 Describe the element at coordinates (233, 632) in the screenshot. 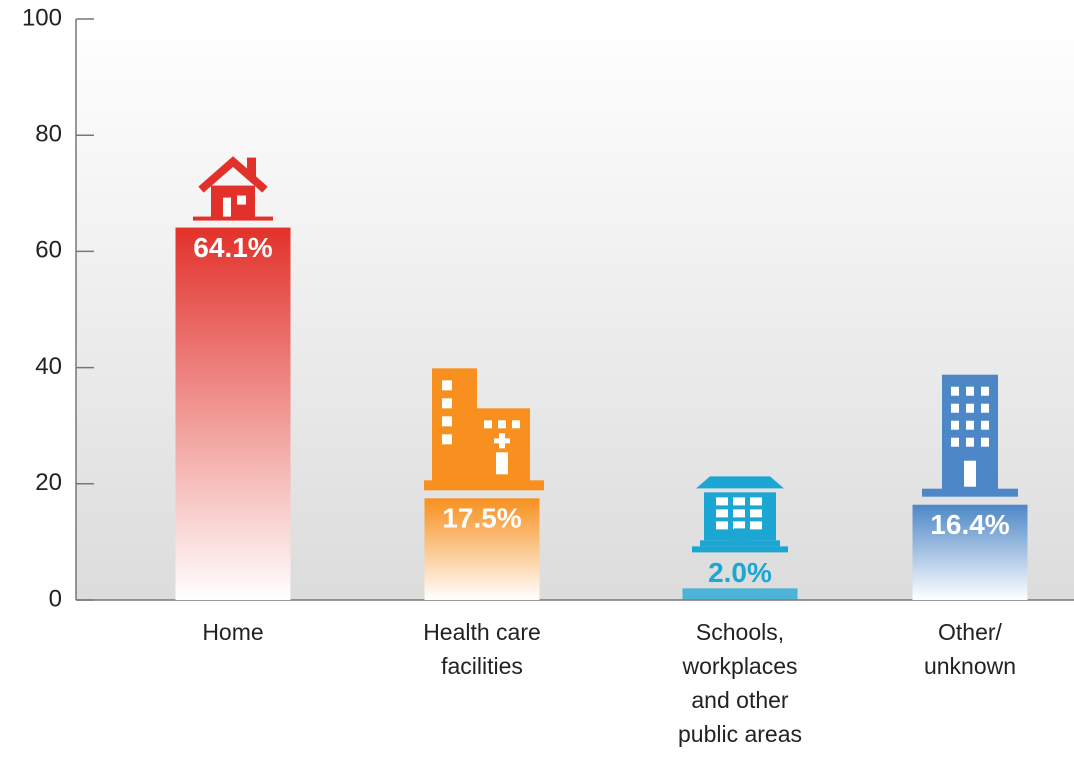

I see `x-tick-label: Home` at that location.